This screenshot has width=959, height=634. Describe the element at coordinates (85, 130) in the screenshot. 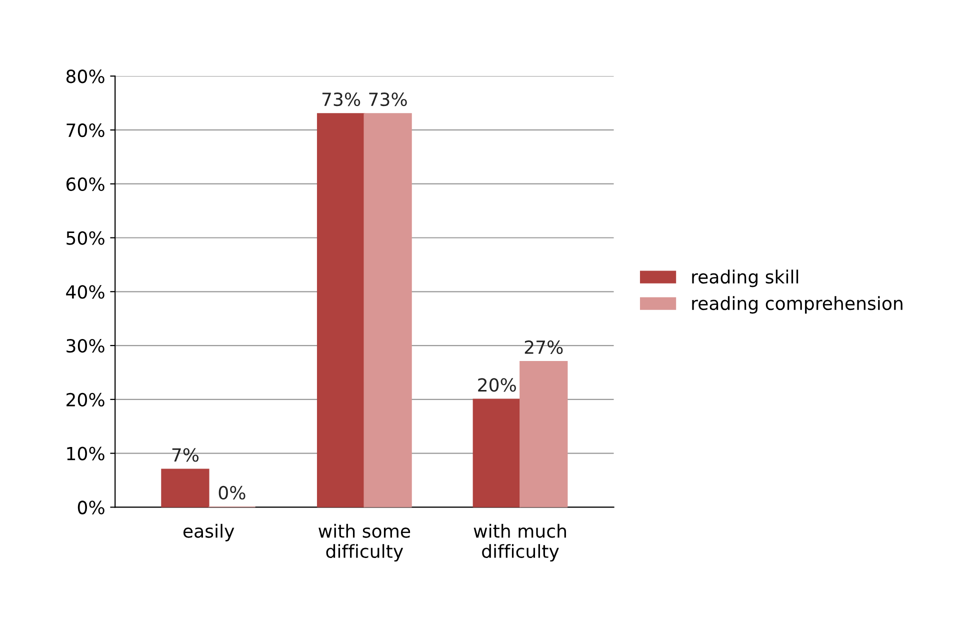

I see `y-tick-label: 70%` at that location.